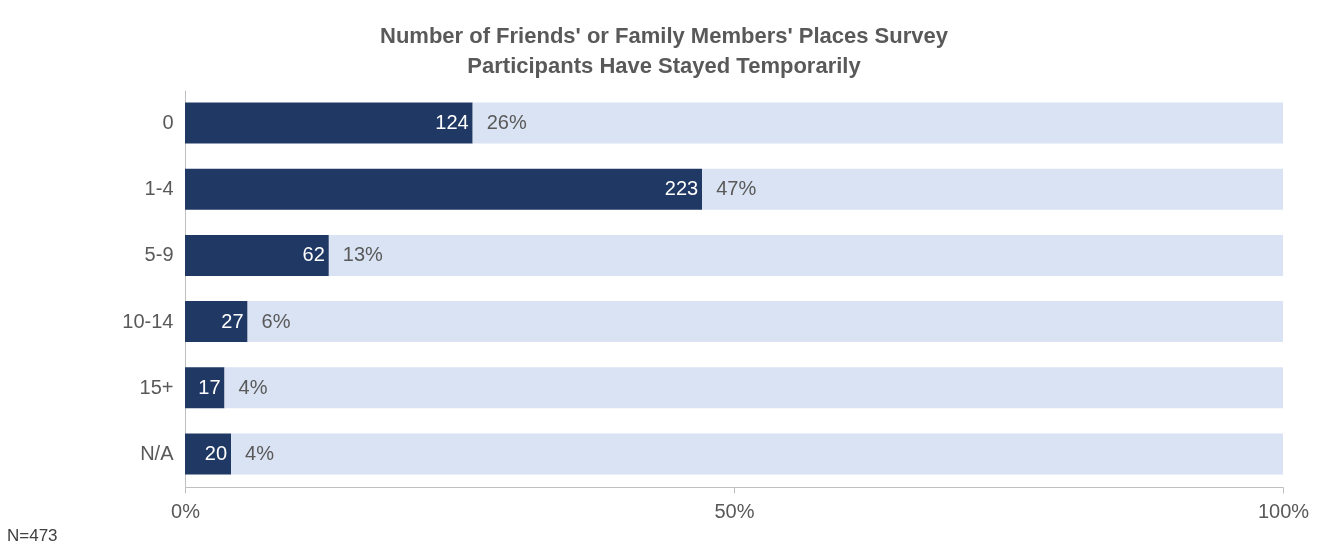 The height and width of the screenshot is (543, 1331). Describe the element at coordinates (148, 320) in the screenshot. I see `y-tick-label: 10-14` at that location.